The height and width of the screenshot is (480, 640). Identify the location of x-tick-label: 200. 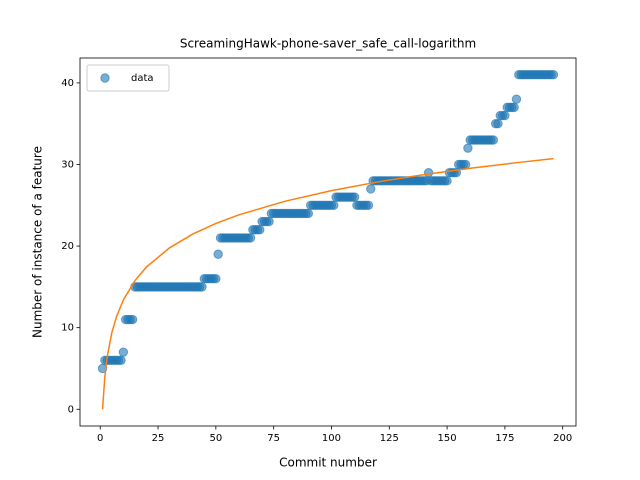
(562, 438).